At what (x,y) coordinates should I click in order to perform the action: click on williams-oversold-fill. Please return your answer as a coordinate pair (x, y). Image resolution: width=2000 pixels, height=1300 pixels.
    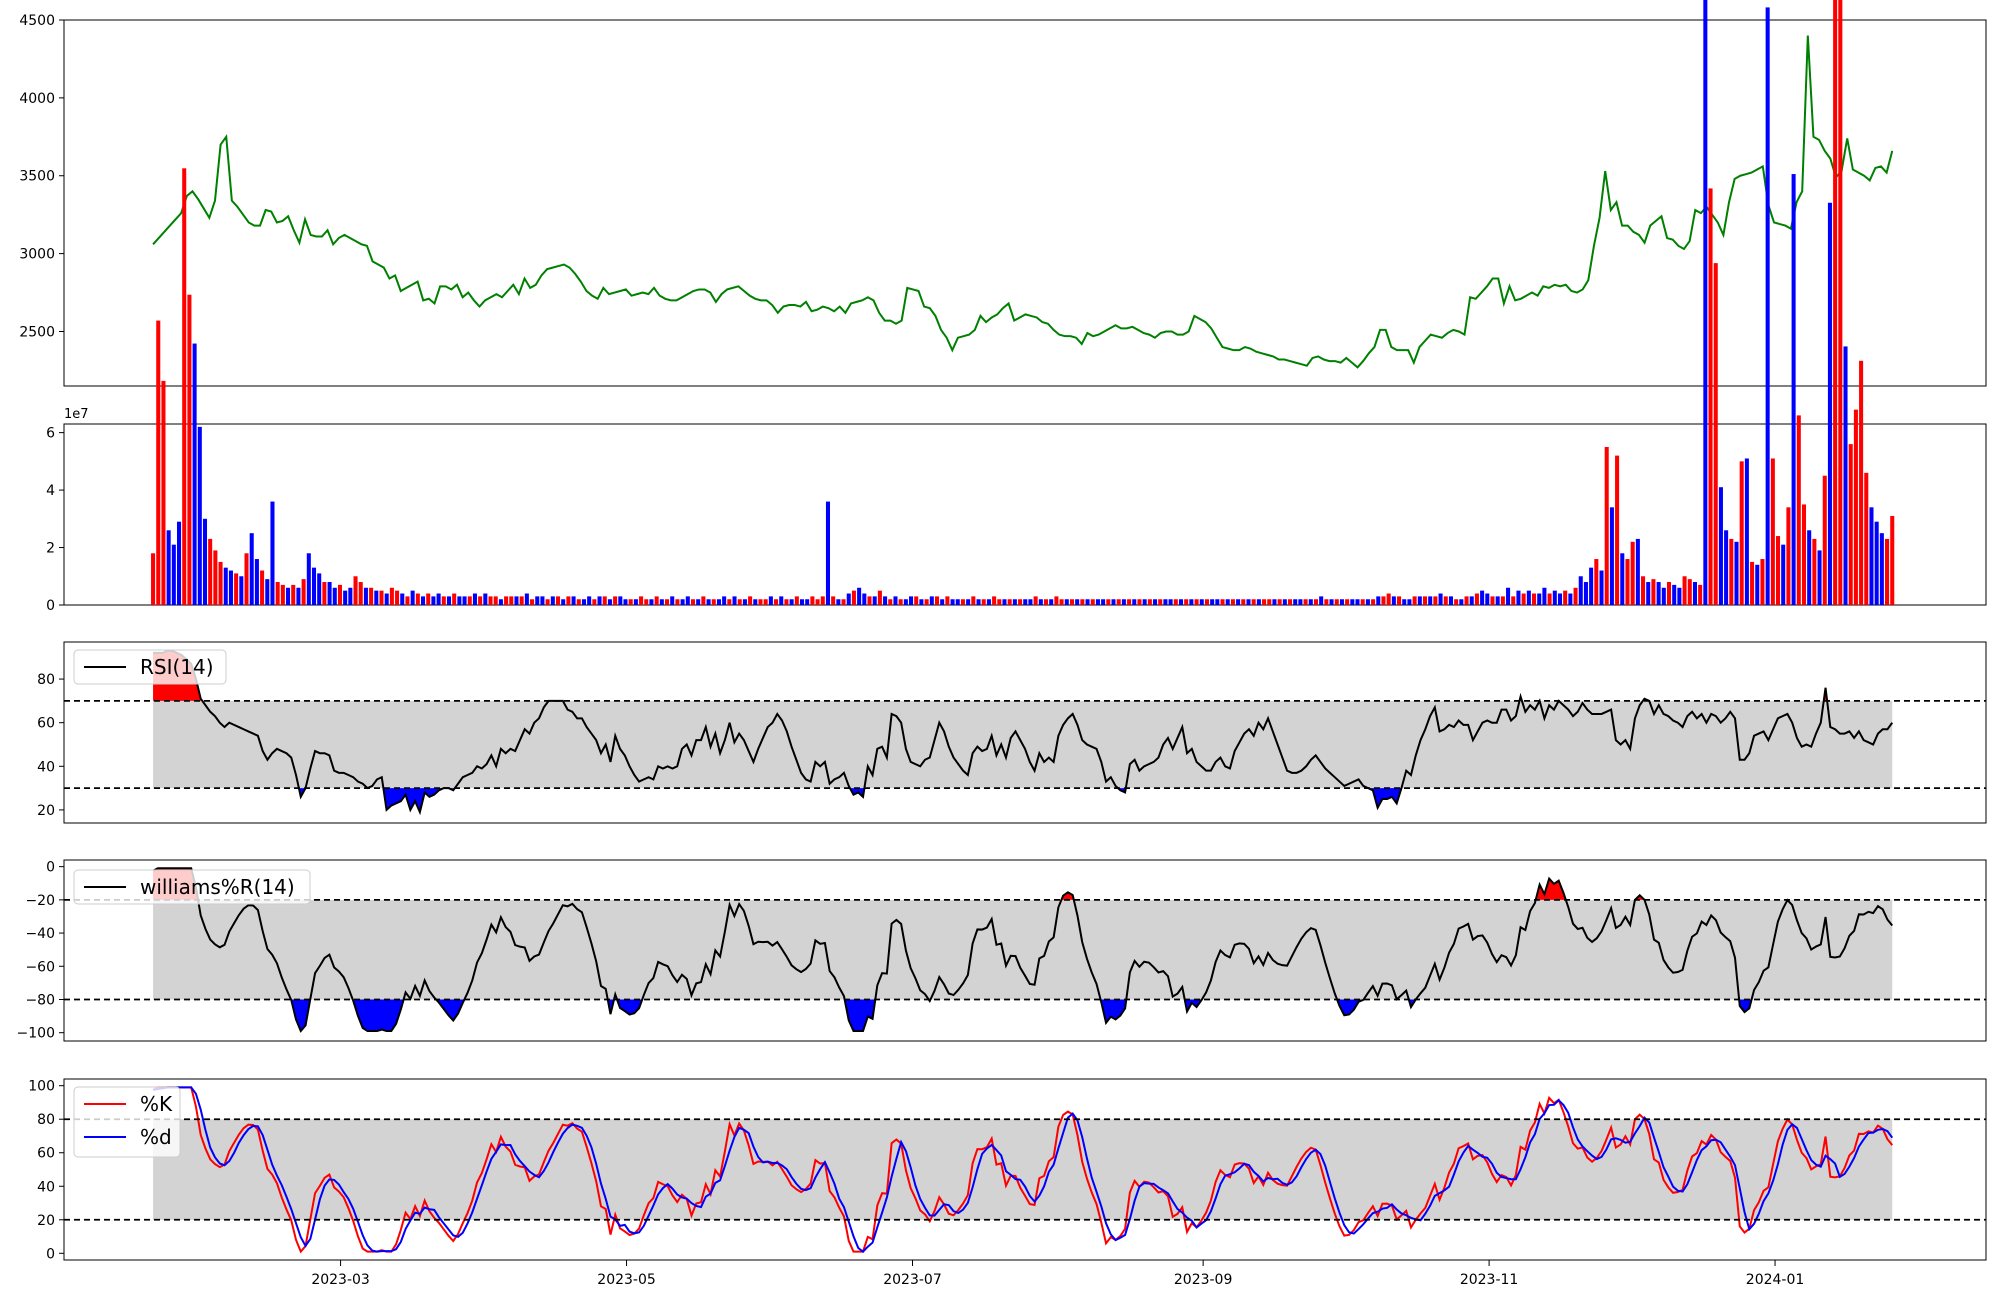
    Looking at the image, I should click on (1113, 1011).